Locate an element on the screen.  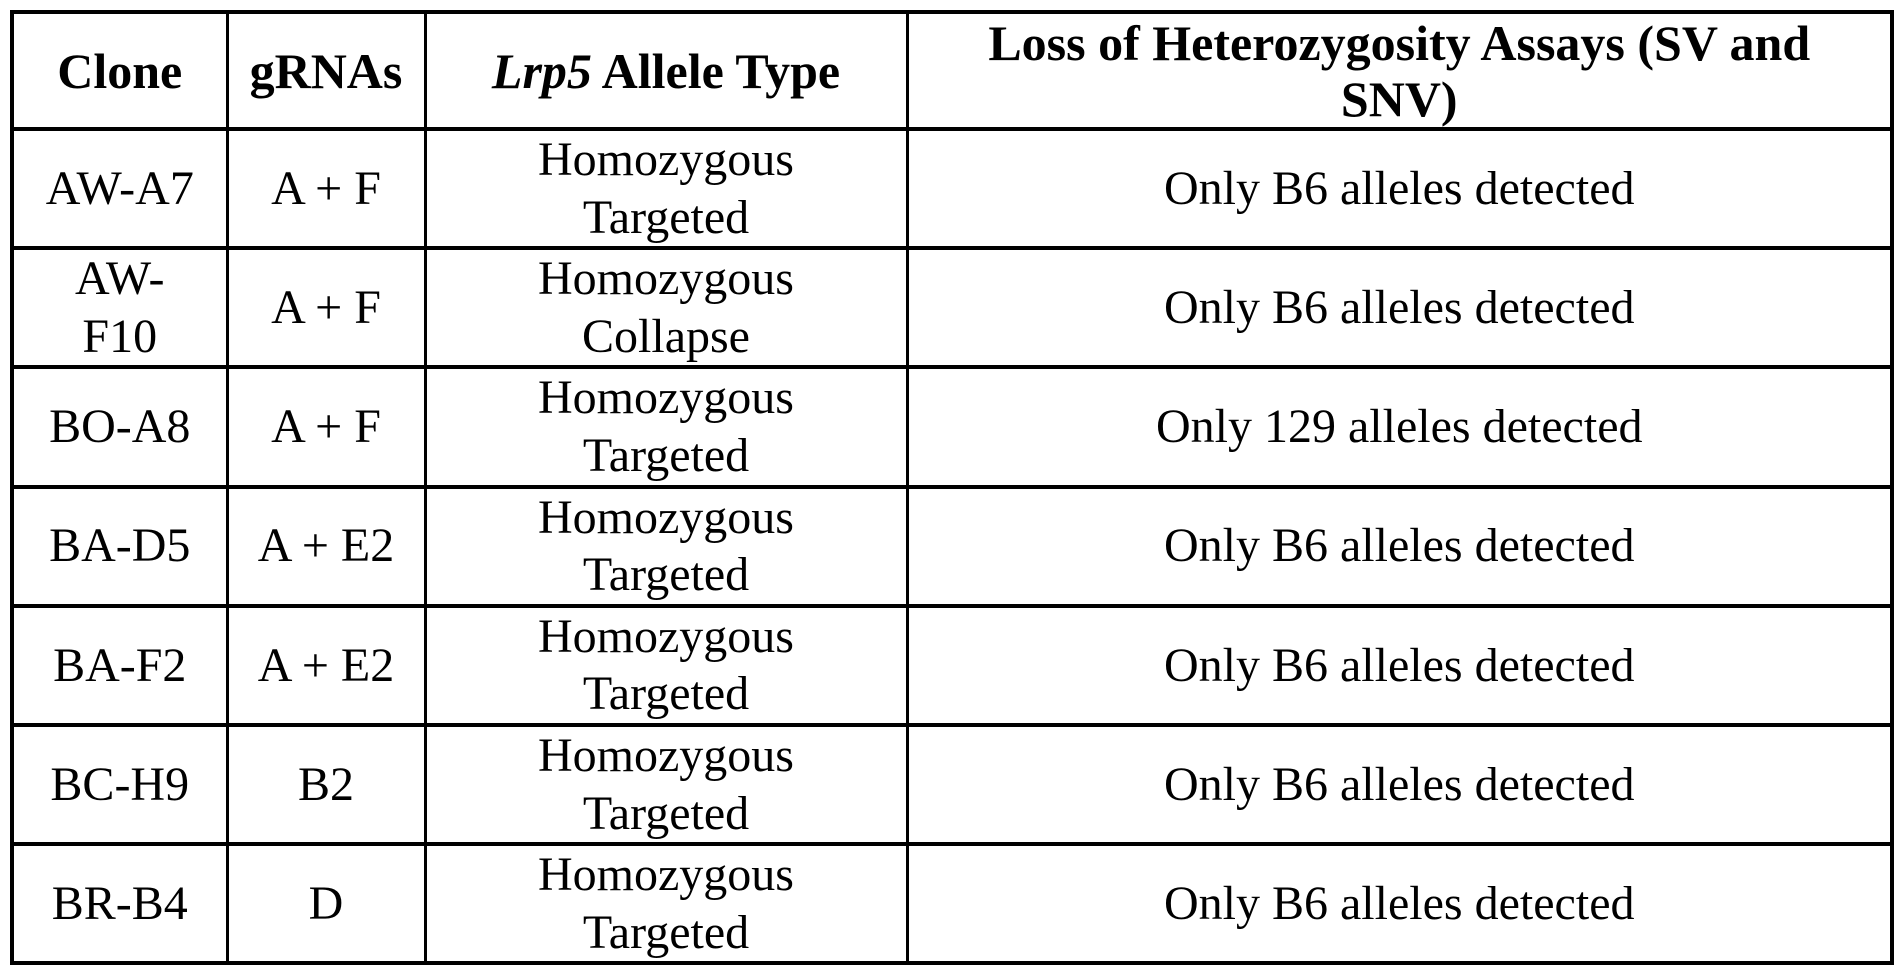
cell-clone: BC-H9 is located at coordinates (119, 784).